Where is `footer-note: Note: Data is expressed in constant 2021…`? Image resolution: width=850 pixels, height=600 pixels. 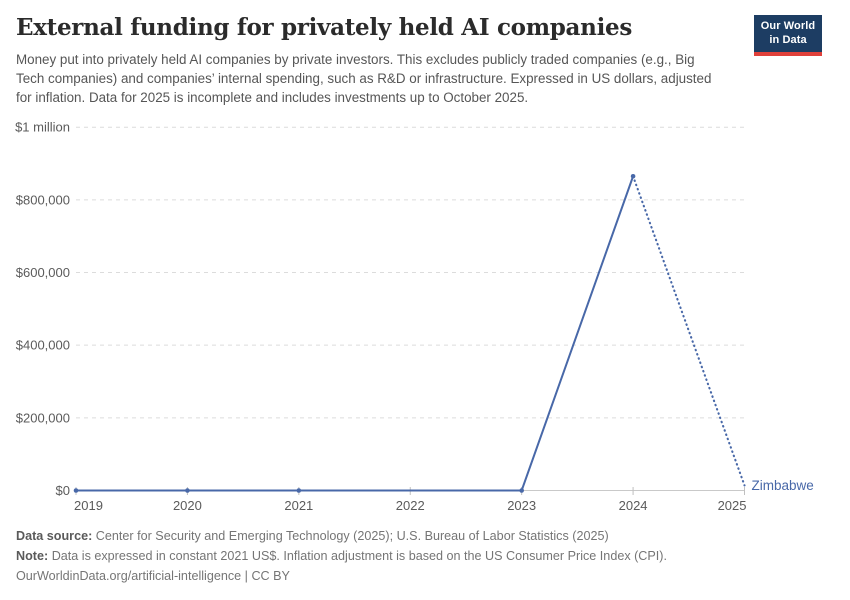 footer-note: Note: Data is expressed in constant 2021… is located at coordinates (425, 556).